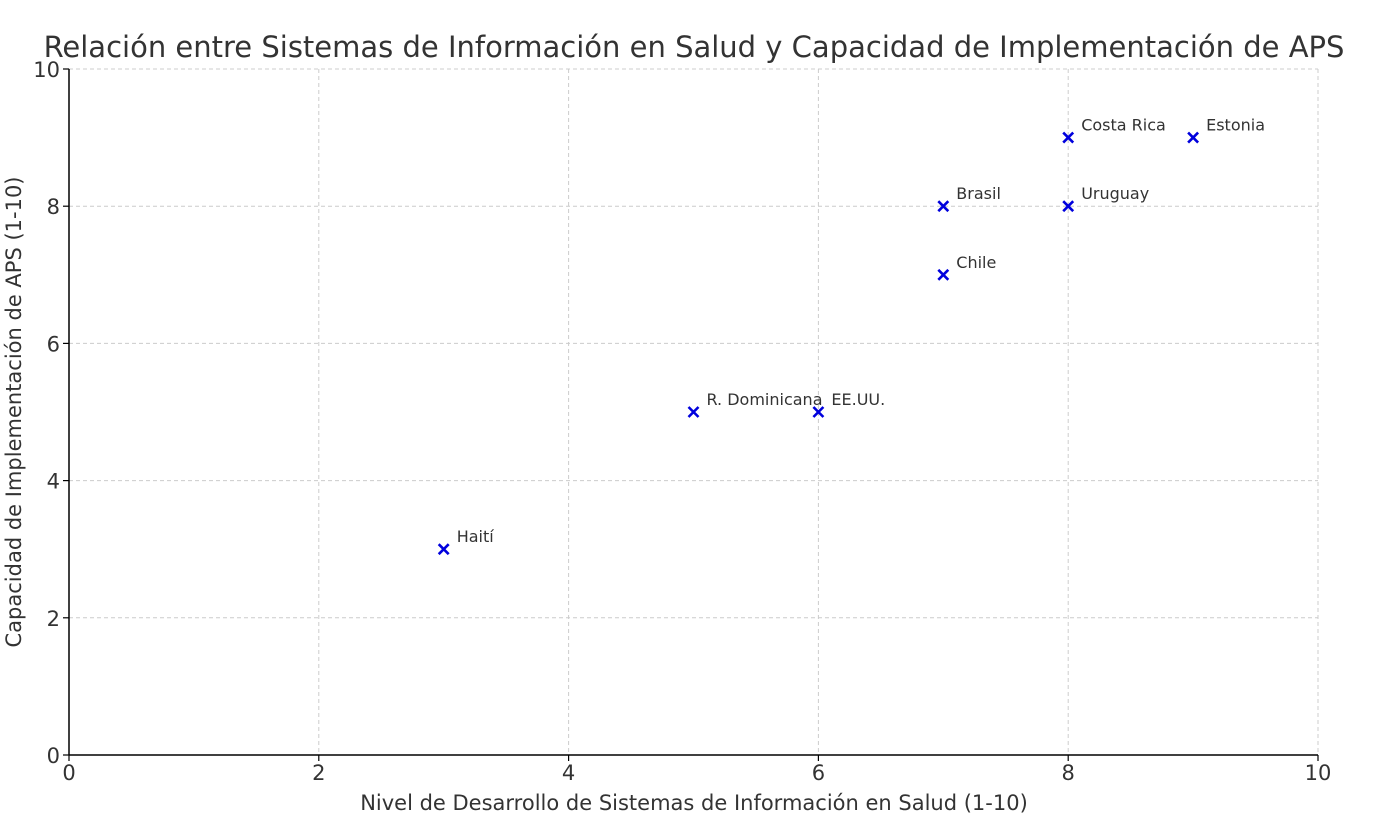 The height and width of the screenshot is (829, 1379). I want to click on y-tick-label: 4, so click(53, 482).